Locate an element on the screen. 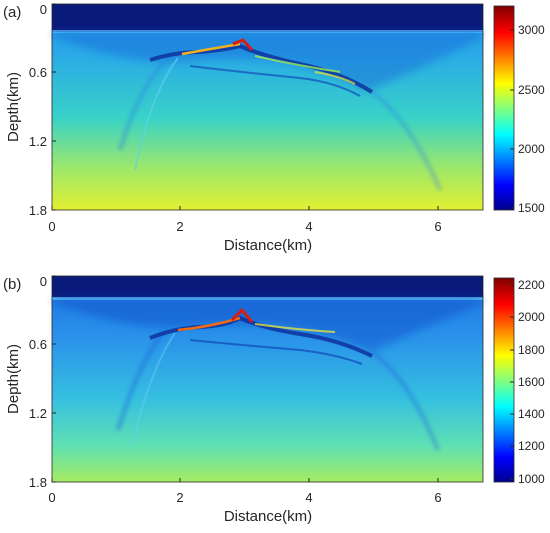  panel-a-colorbar-tick: 1500 is located at coordinates (531, 208).